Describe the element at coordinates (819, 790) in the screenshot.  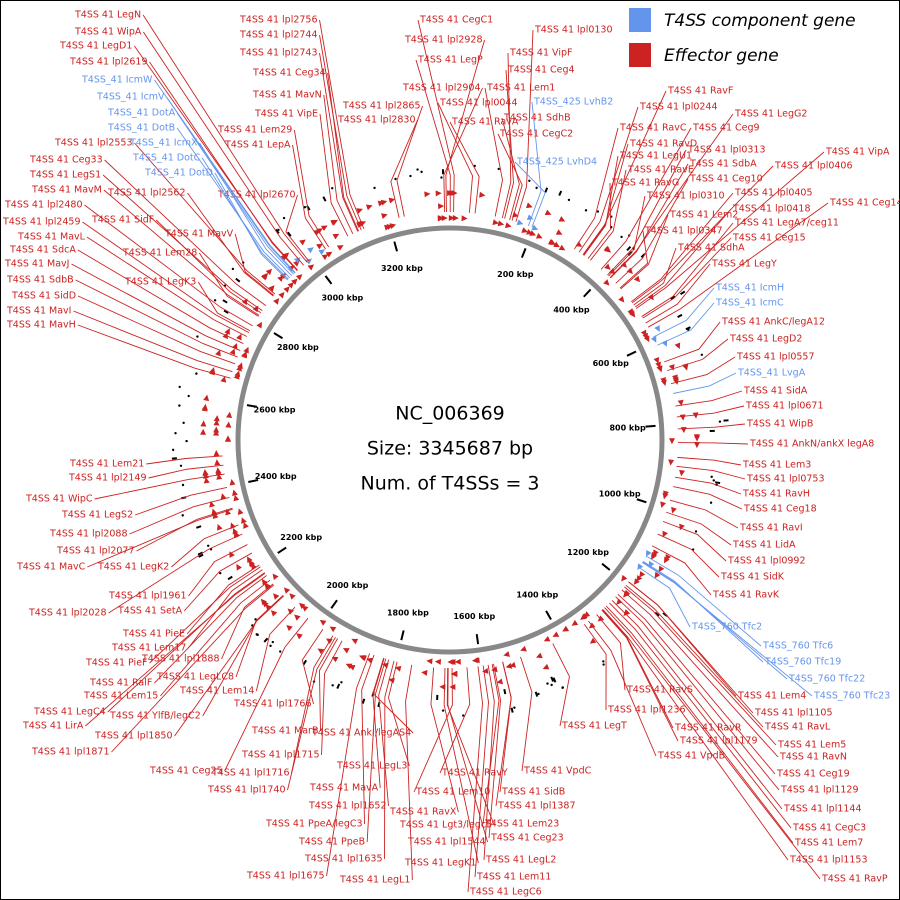
I see `gene-label: T4SS 41 lpl1129` at that location.